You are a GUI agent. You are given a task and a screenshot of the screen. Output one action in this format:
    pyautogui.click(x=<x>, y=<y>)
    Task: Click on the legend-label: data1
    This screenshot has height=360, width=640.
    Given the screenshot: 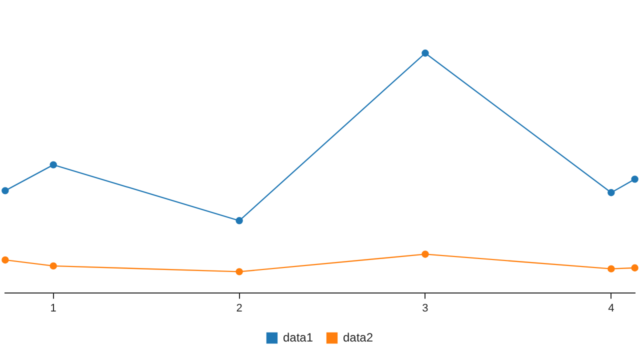 What is the action you would take?
    pyautogui.click(x=298, y=337)
    